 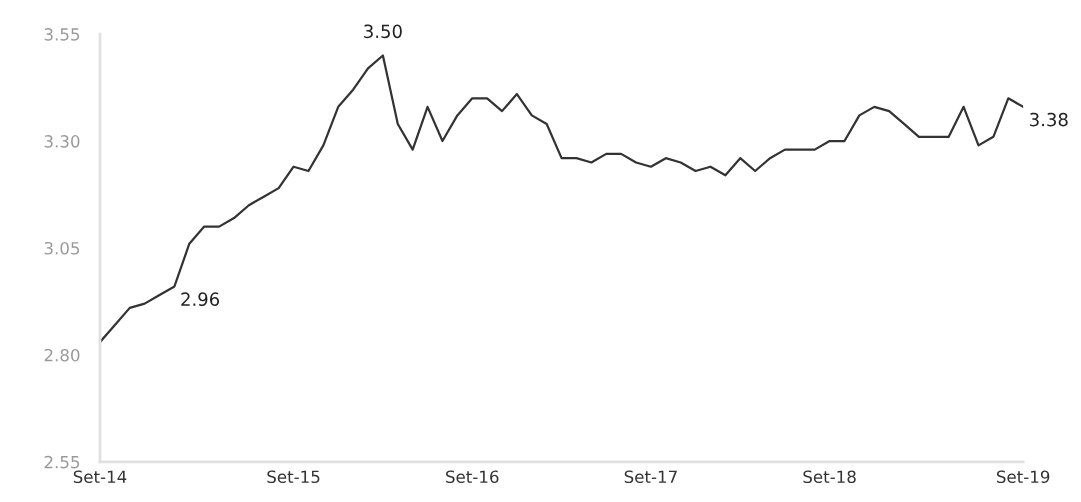 What do you see at coordinates (200, 299) in the screenshot?
I see `data-label: 2.96` at bounding box center [200, 299].